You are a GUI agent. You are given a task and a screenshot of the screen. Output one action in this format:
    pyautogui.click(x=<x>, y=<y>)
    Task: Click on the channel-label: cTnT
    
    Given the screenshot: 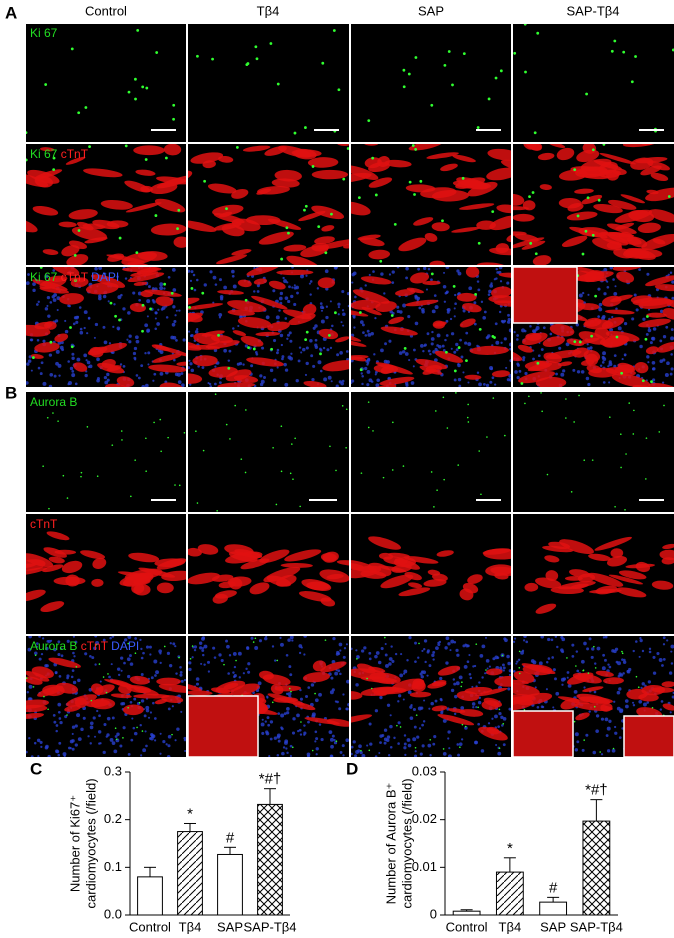 What is the action you would take?
    pyautogui.click(x=44, y=524)
    